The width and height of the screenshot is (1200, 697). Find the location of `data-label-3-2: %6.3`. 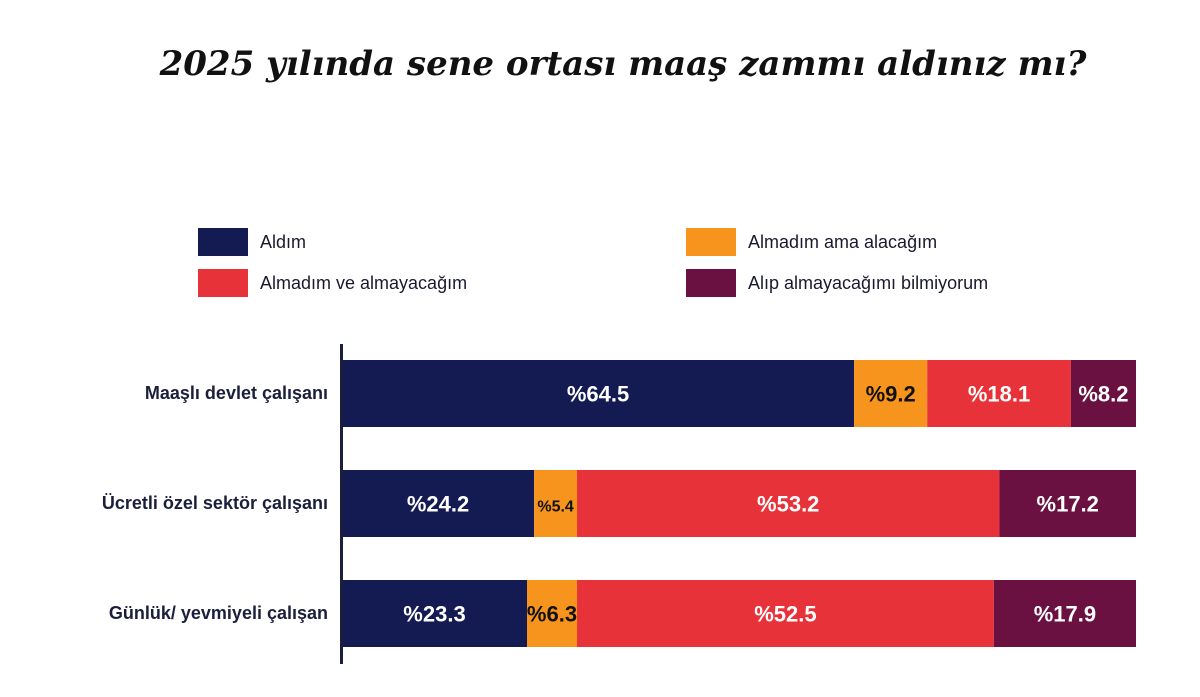

data-label-3-2: %6.3 is located at coordinates (552, 614).